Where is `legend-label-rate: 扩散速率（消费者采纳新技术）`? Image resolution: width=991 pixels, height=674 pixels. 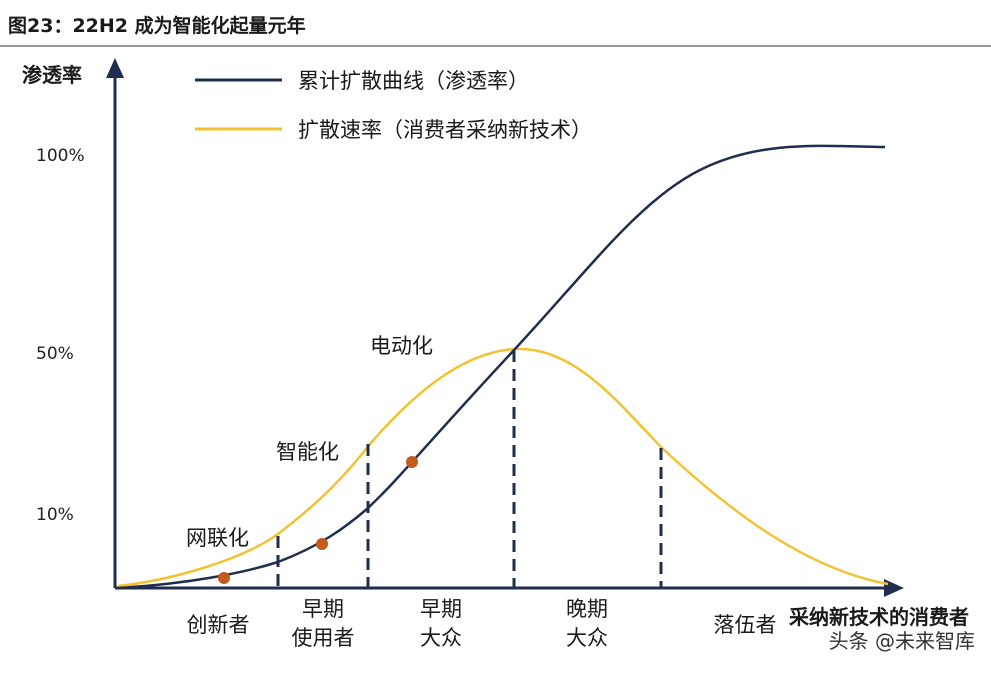
legend-label-rate: 扩散速率（消费者采纳新技术） is located at coordinates (445, 130).